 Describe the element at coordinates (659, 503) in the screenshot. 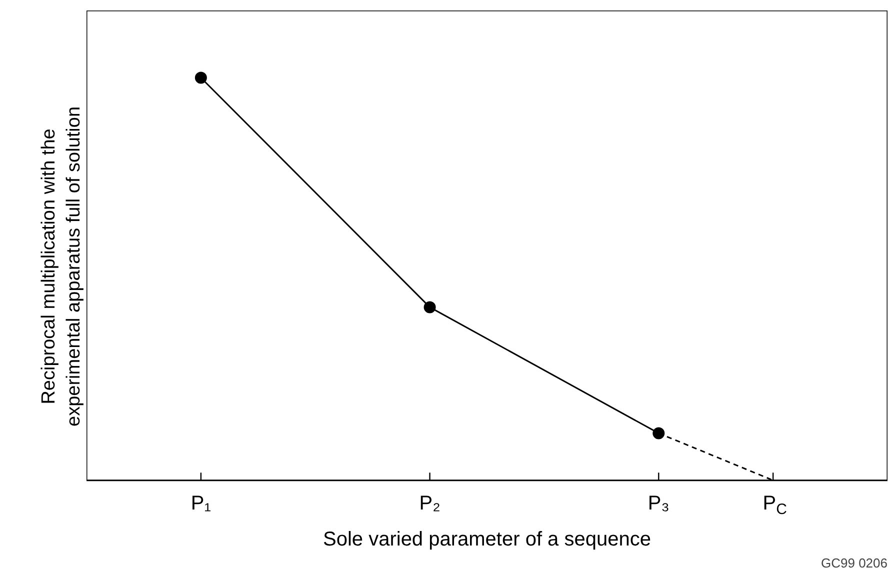

I see `x-tick-label: P₃` at that location.